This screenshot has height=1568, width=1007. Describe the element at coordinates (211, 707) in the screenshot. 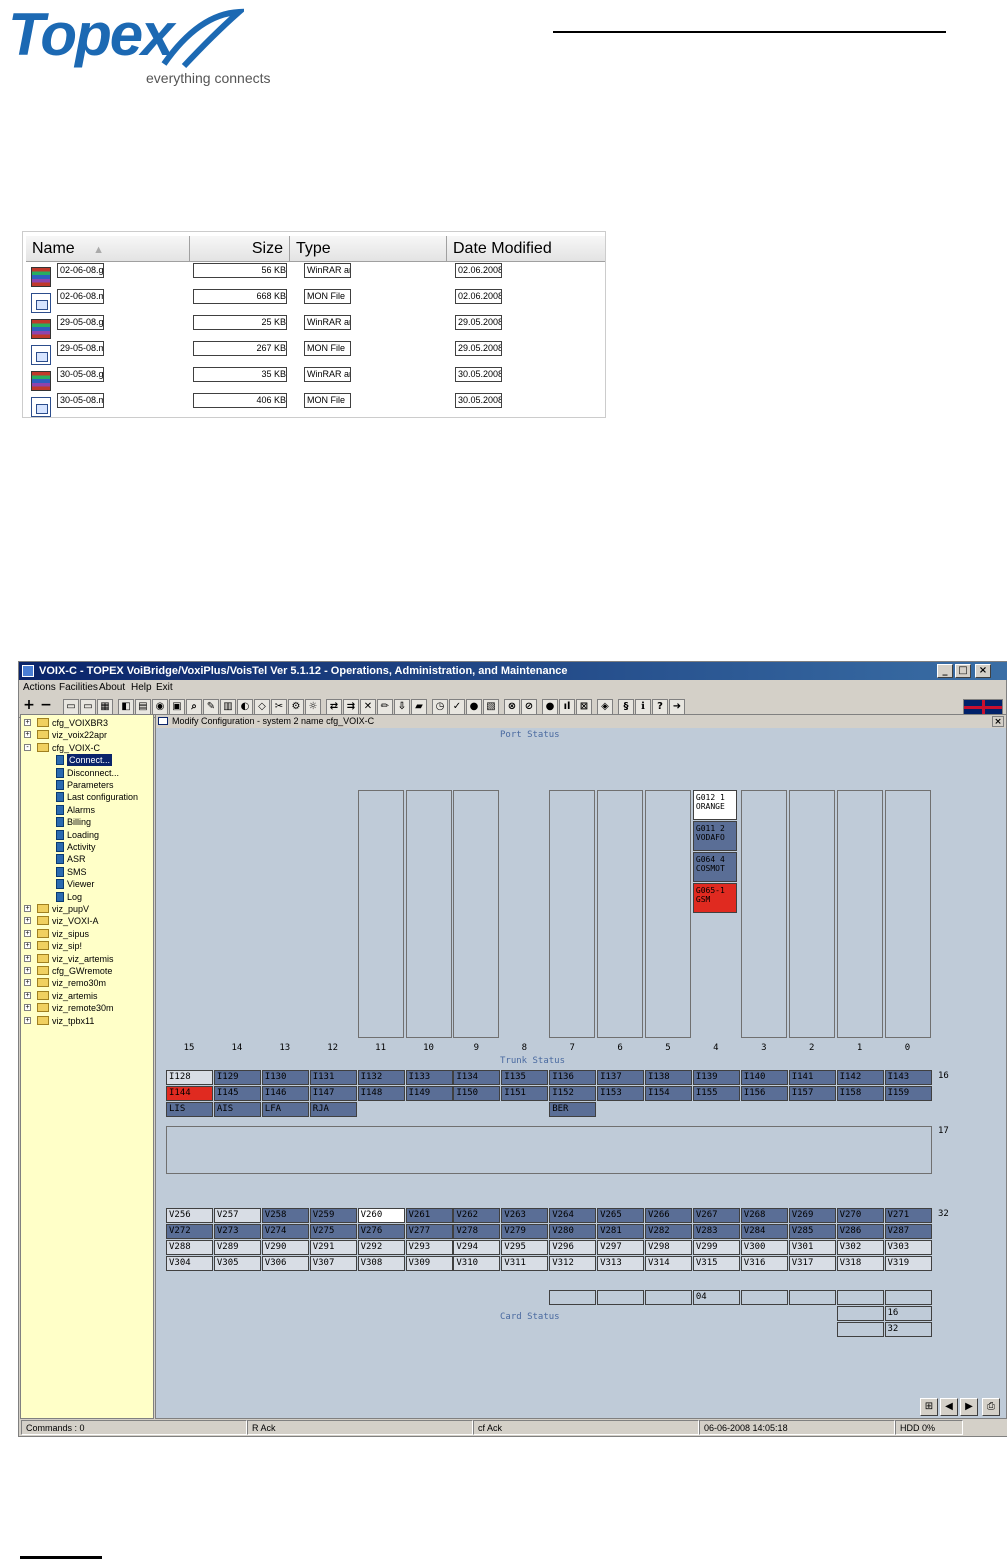

I see `edit-icon: ✎` at that location.